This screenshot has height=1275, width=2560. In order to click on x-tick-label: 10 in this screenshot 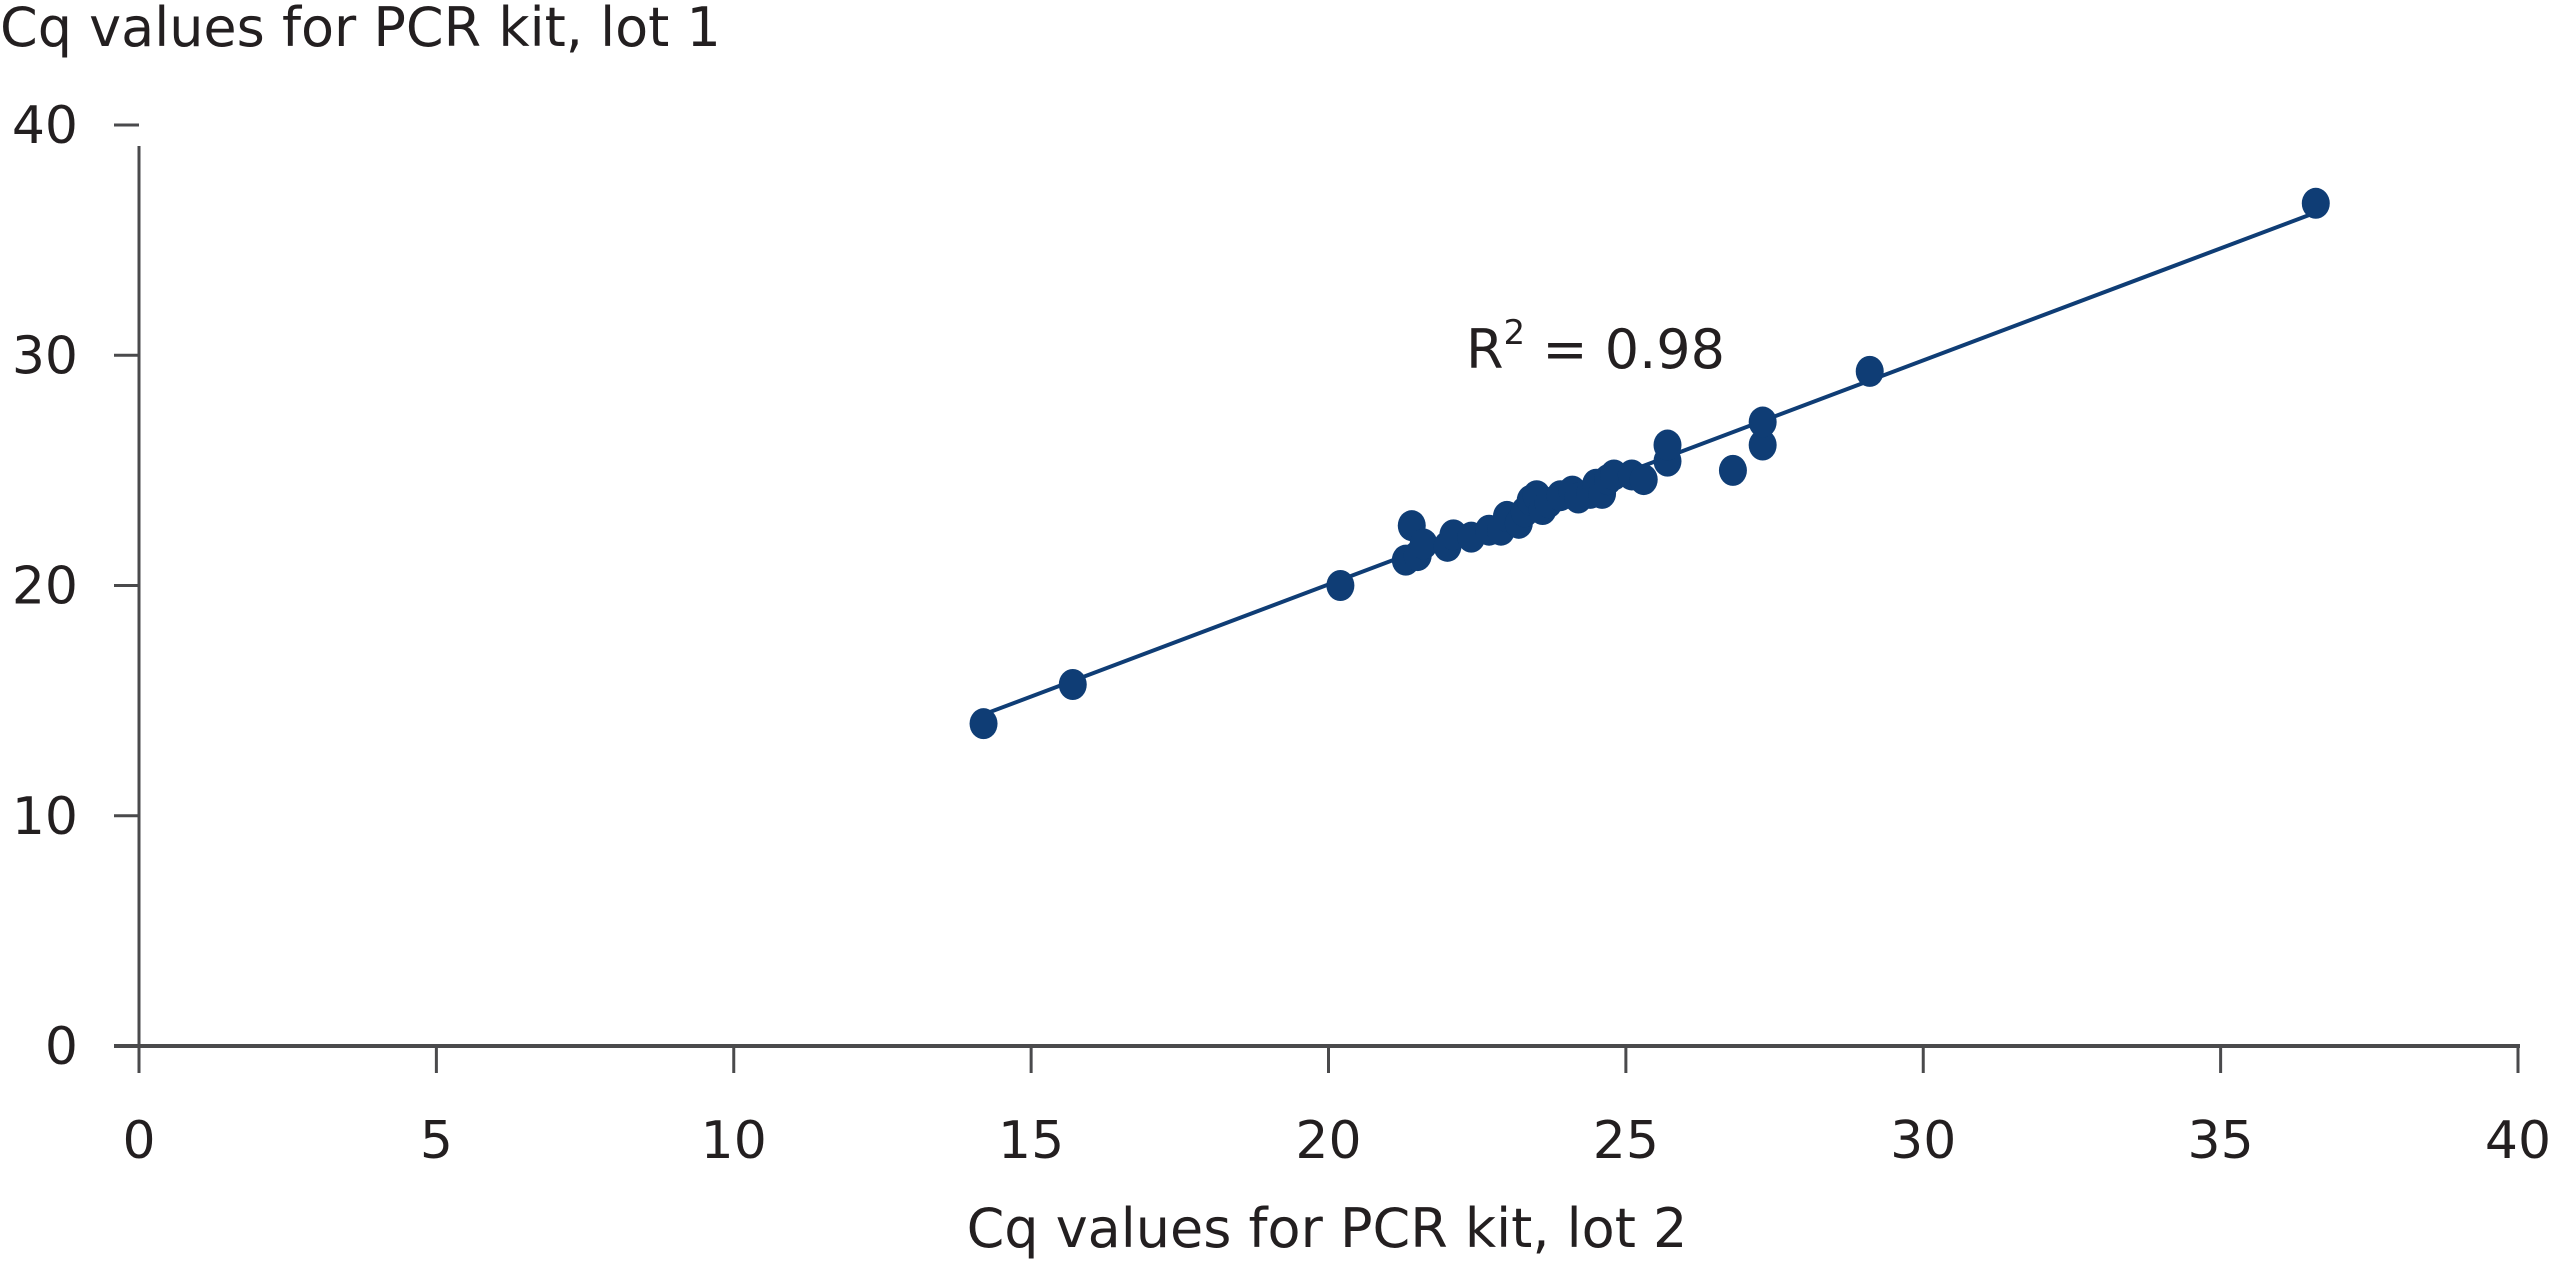, I will do `click(734, 1141)`.